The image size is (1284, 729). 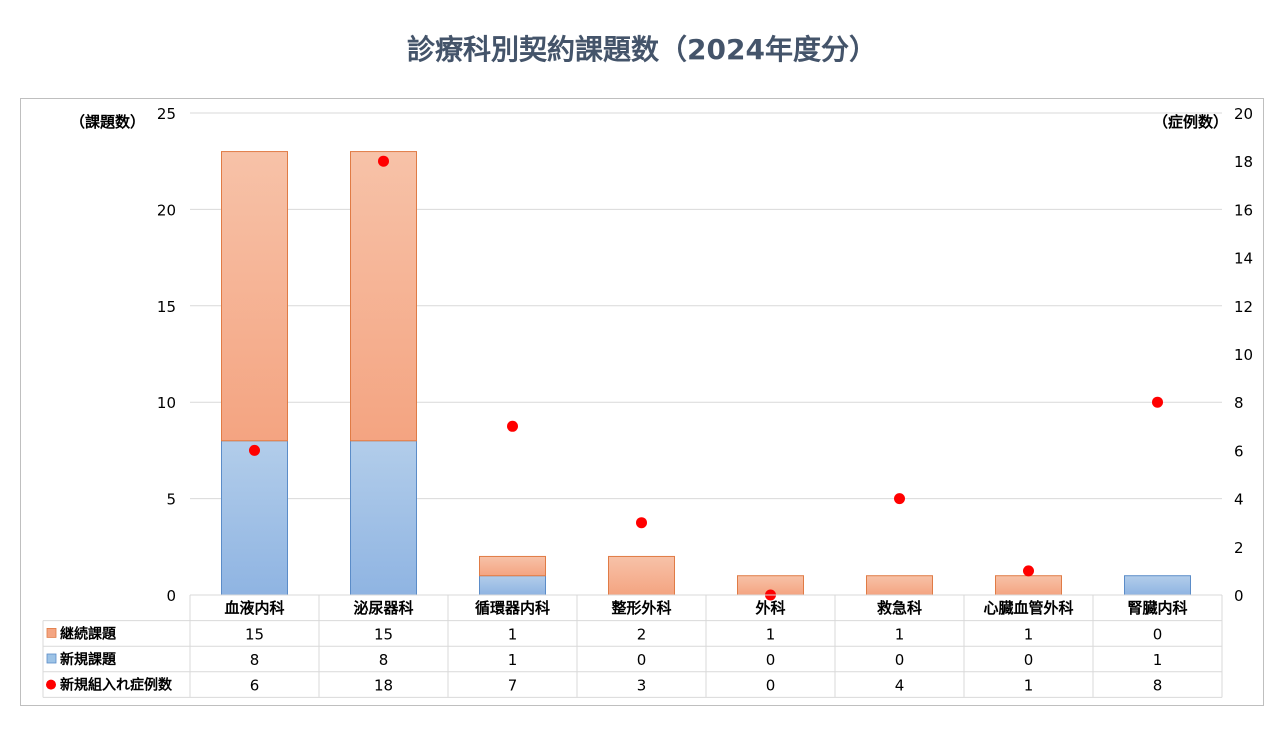 What do you see at coordinates (1239, 500) in the screenshot?
I see `y-right-tick-label: 4` at bounding box center [1239, 500].